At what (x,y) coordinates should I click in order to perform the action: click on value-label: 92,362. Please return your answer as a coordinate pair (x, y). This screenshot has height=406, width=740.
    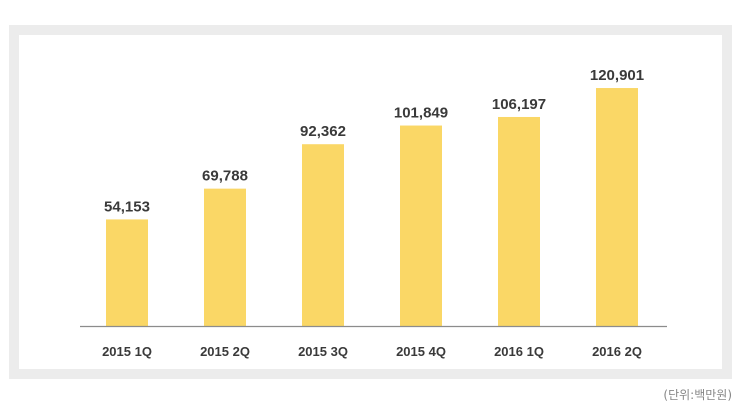
    Looking at the image, I should click on (323, 131).